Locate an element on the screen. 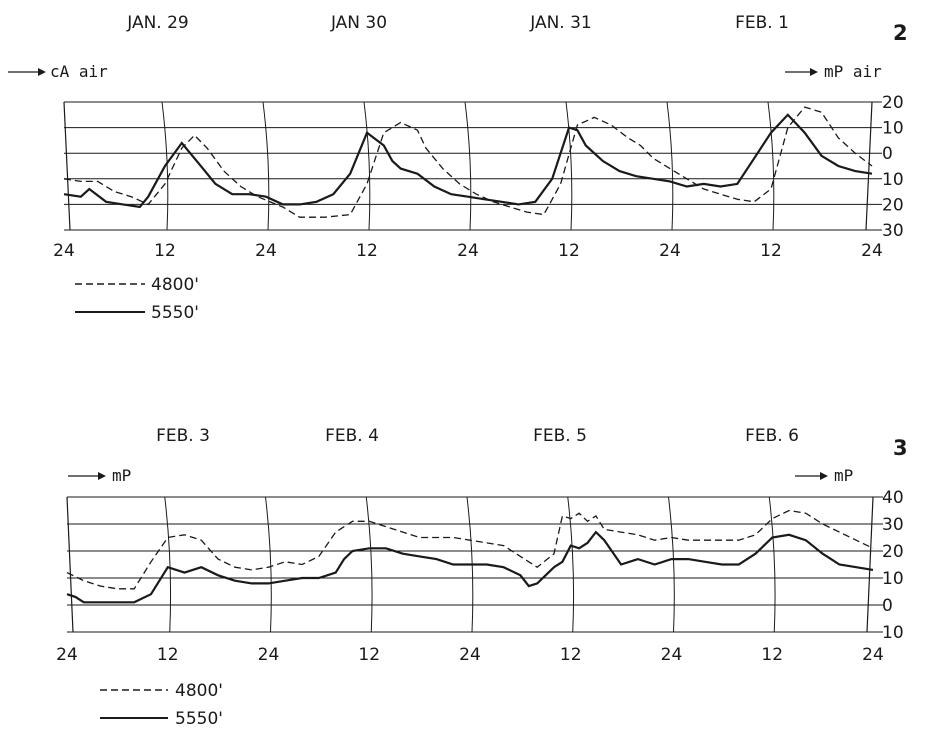 This screenshot has height=737, width=931. y-tick-labels: 20 10 0 10 20 30 is located at coordinates (893, 167).